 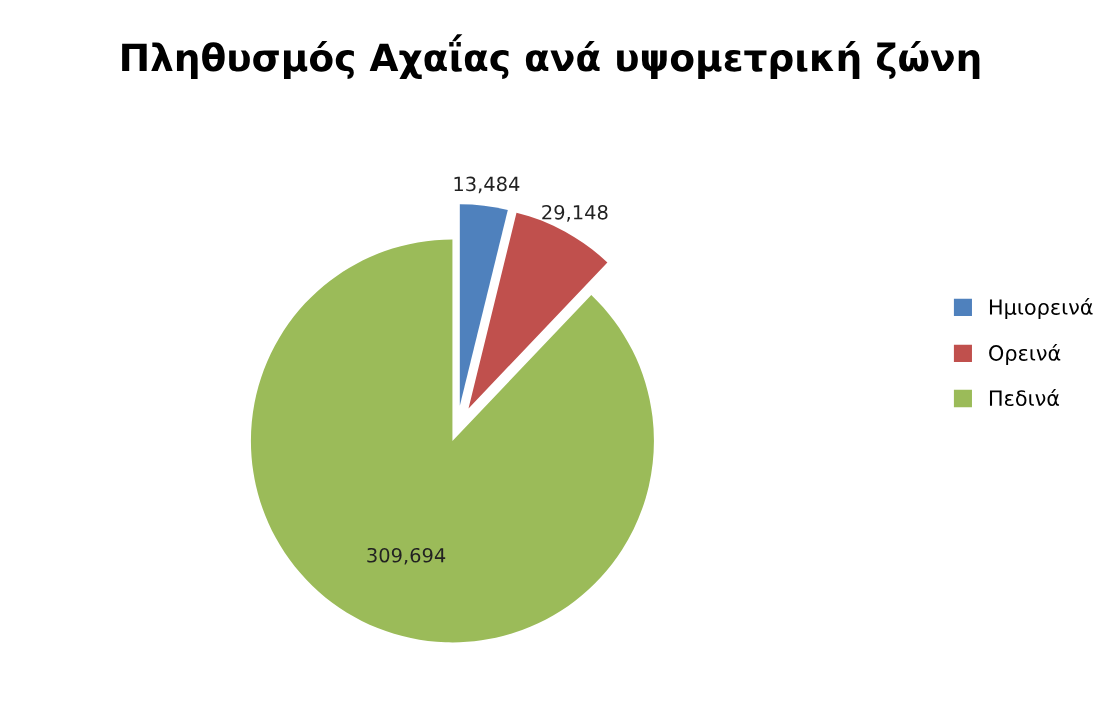 What do you see at coordinates (1025, 354) in the screenshot?
I see `legend-label: Ορεινά` at bounding box center [1025, 354].